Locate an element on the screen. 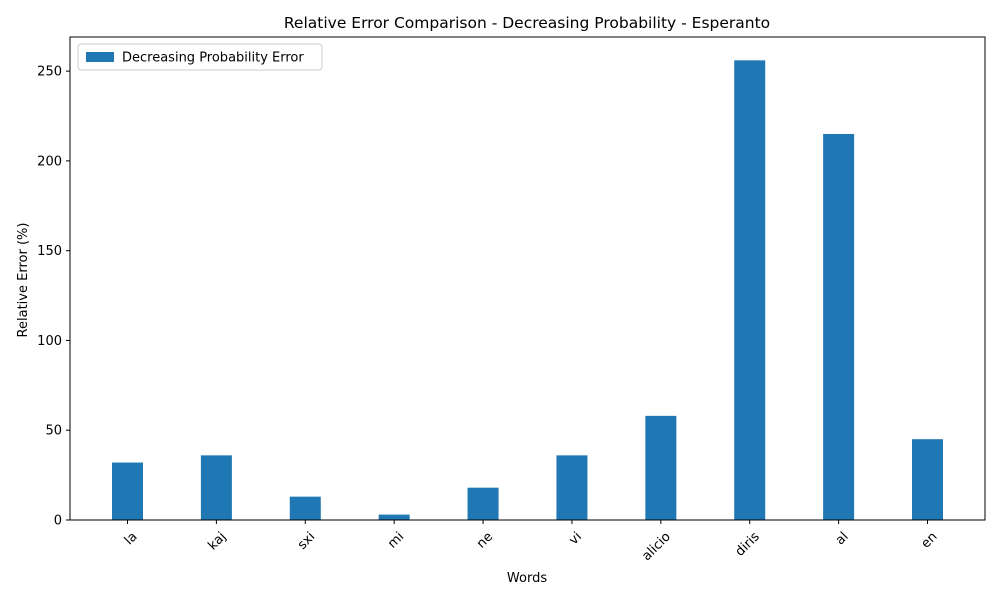 The height and width of the screenshot is (600, 1000). legend-label: Decreasing Probability Error is located at coordinates (213, 58).